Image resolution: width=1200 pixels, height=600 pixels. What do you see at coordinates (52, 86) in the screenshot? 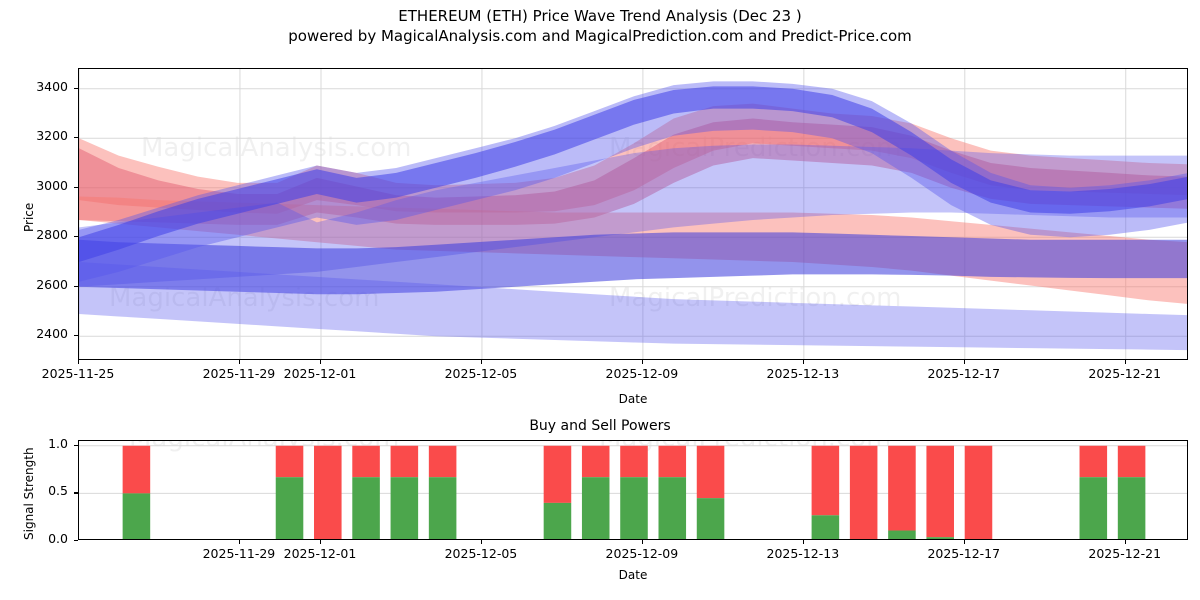
I see `upper-y-tick-label: 3400` at bounding box center [52, 86].